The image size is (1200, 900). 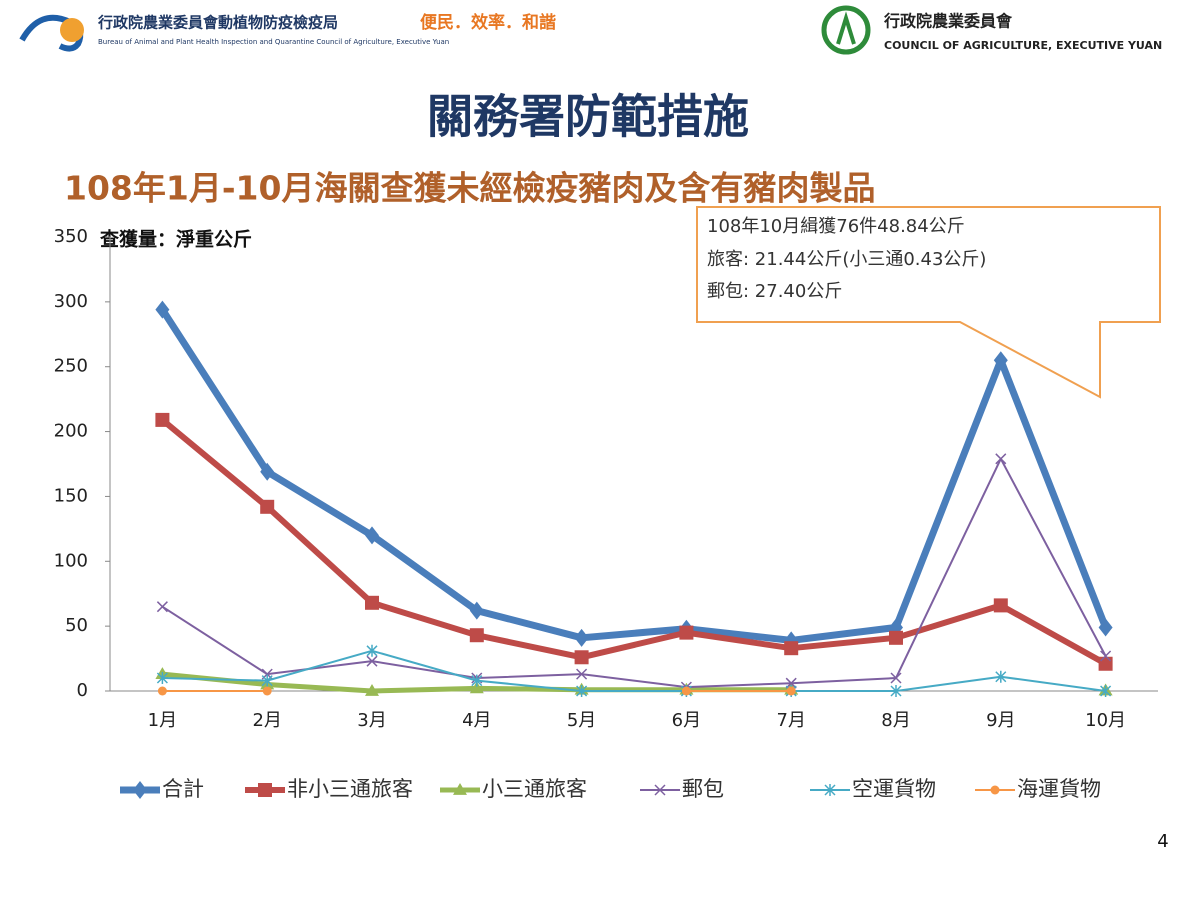 I want to click on y-tick-label: 0, so click(x=82, y=690).